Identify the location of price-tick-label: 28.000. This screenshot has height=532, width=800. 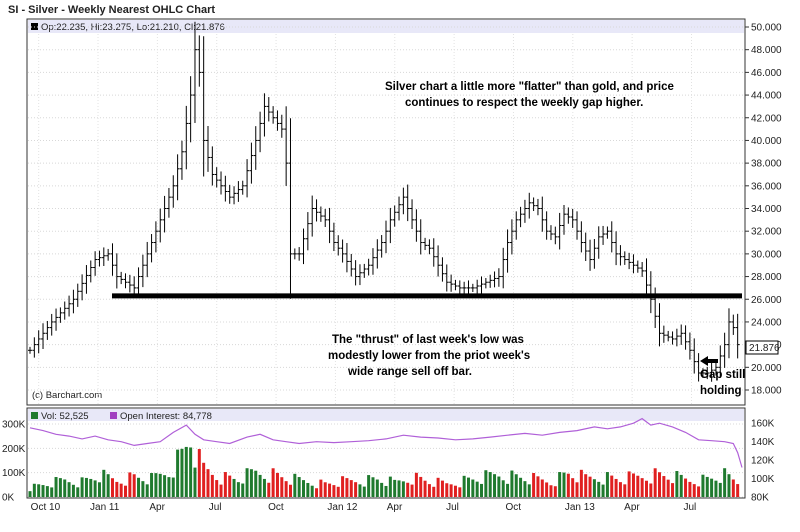
(766, 277).